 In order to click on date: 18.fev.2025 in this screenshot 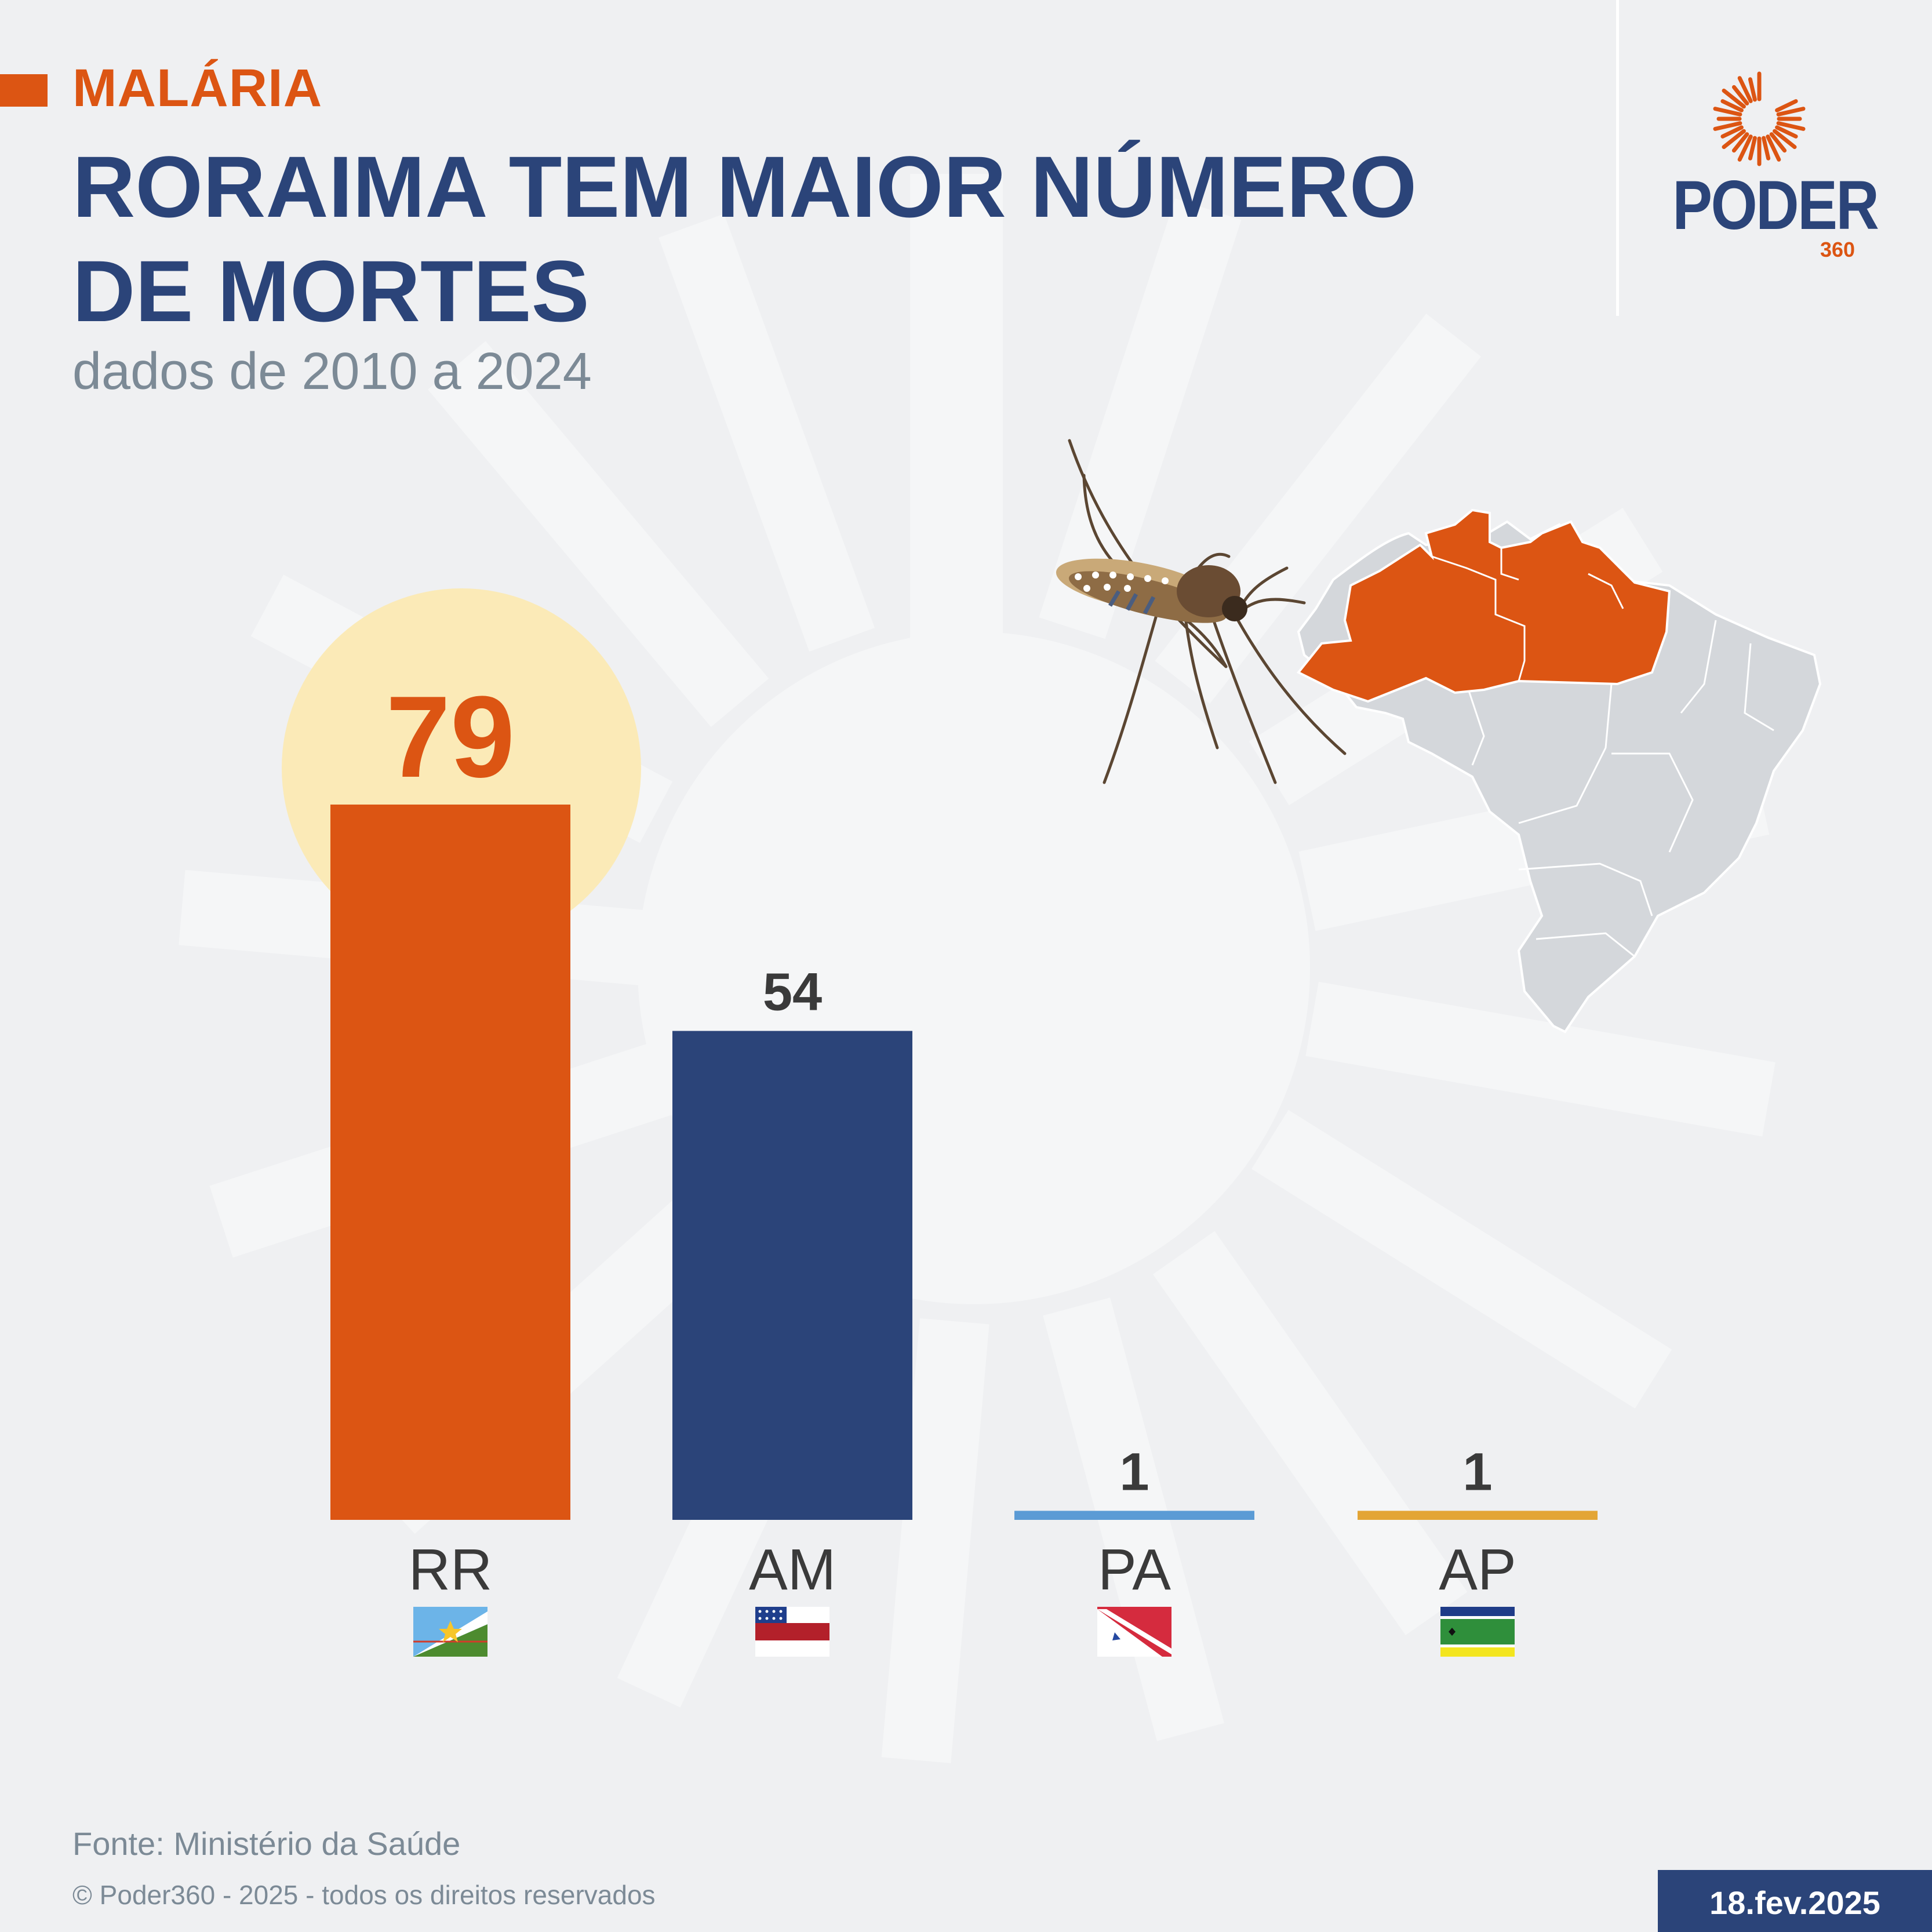, I will do `click(1794, 1902)`.